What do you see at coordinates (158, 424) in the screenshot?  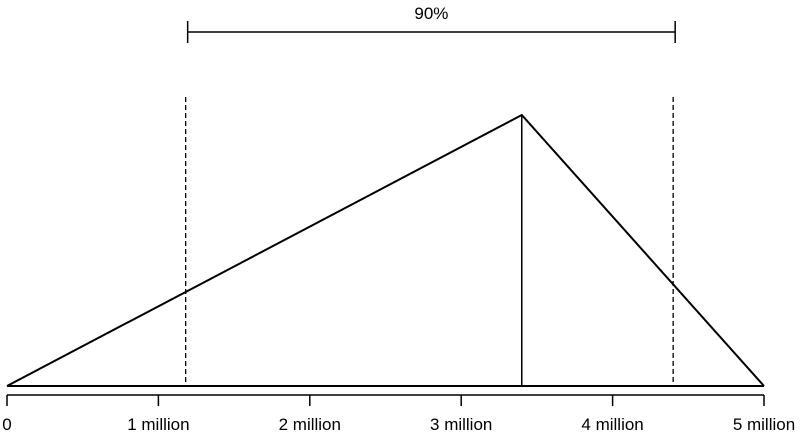 I see `x-tick-label: 1 million` at bounding box center [158, 424].